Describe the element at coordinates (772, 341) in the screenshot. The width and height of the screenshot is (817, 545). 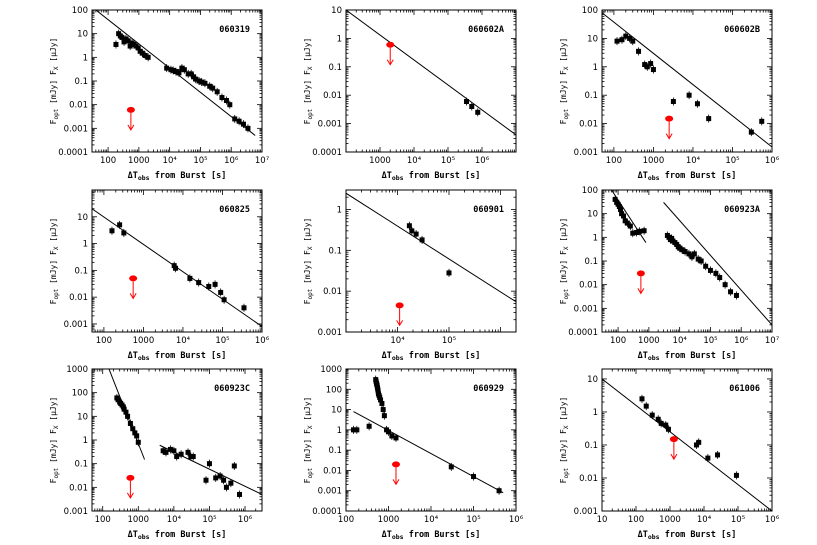
I see `x-tick-label: 10⁷` at that location.